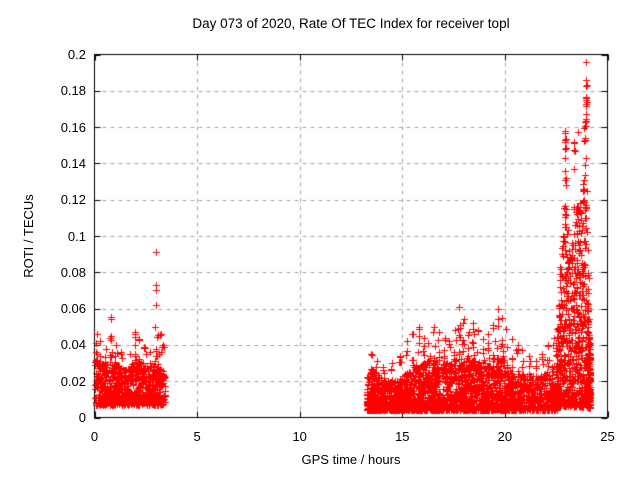  Describe the element at coordinates (94, 436) in the screenshot. I see `x-tick-label: 0` at that location.